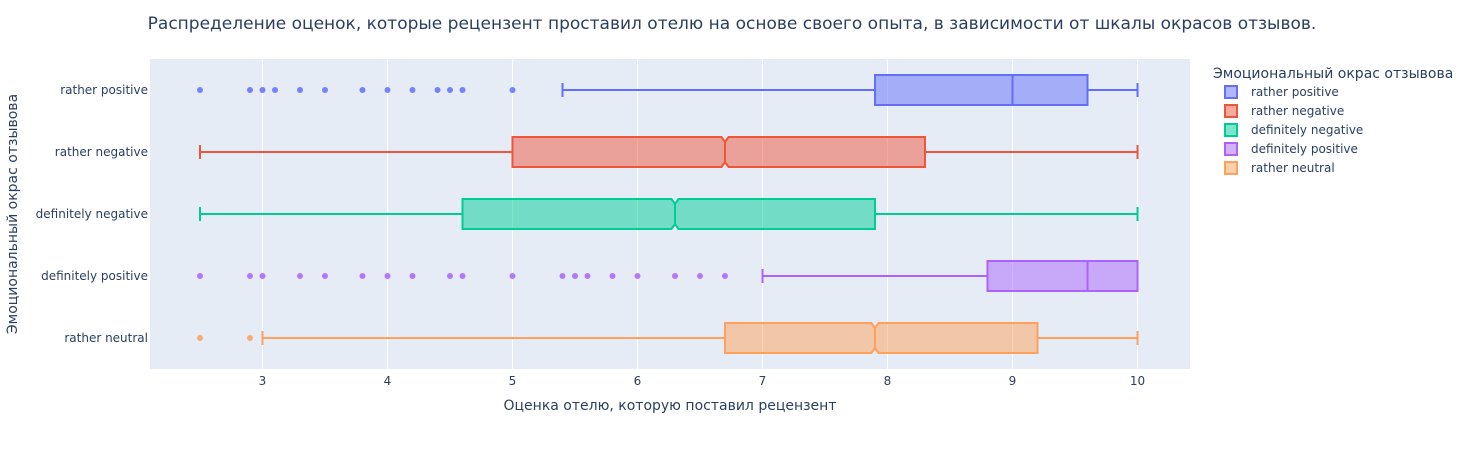 The width and height of the screenshot is (1465, 454). Describe the element at coordinates (668, 276) in the screenshot. I see `box-definitely-positive` at that location.